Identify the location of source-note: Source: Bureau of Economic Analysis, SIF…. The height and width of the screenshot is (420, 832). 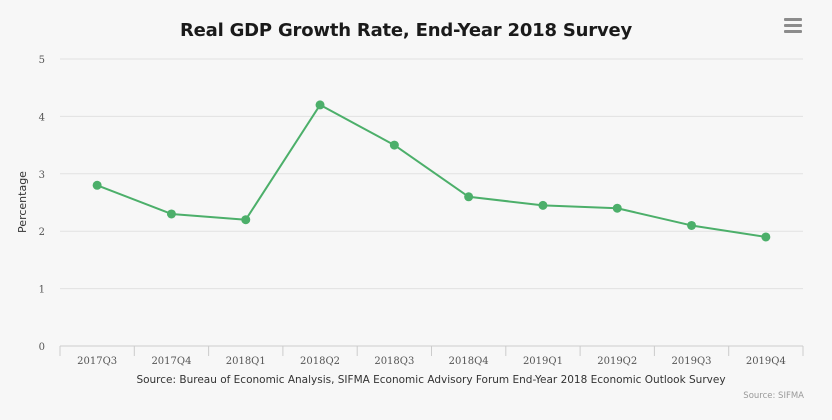
(431, 380).